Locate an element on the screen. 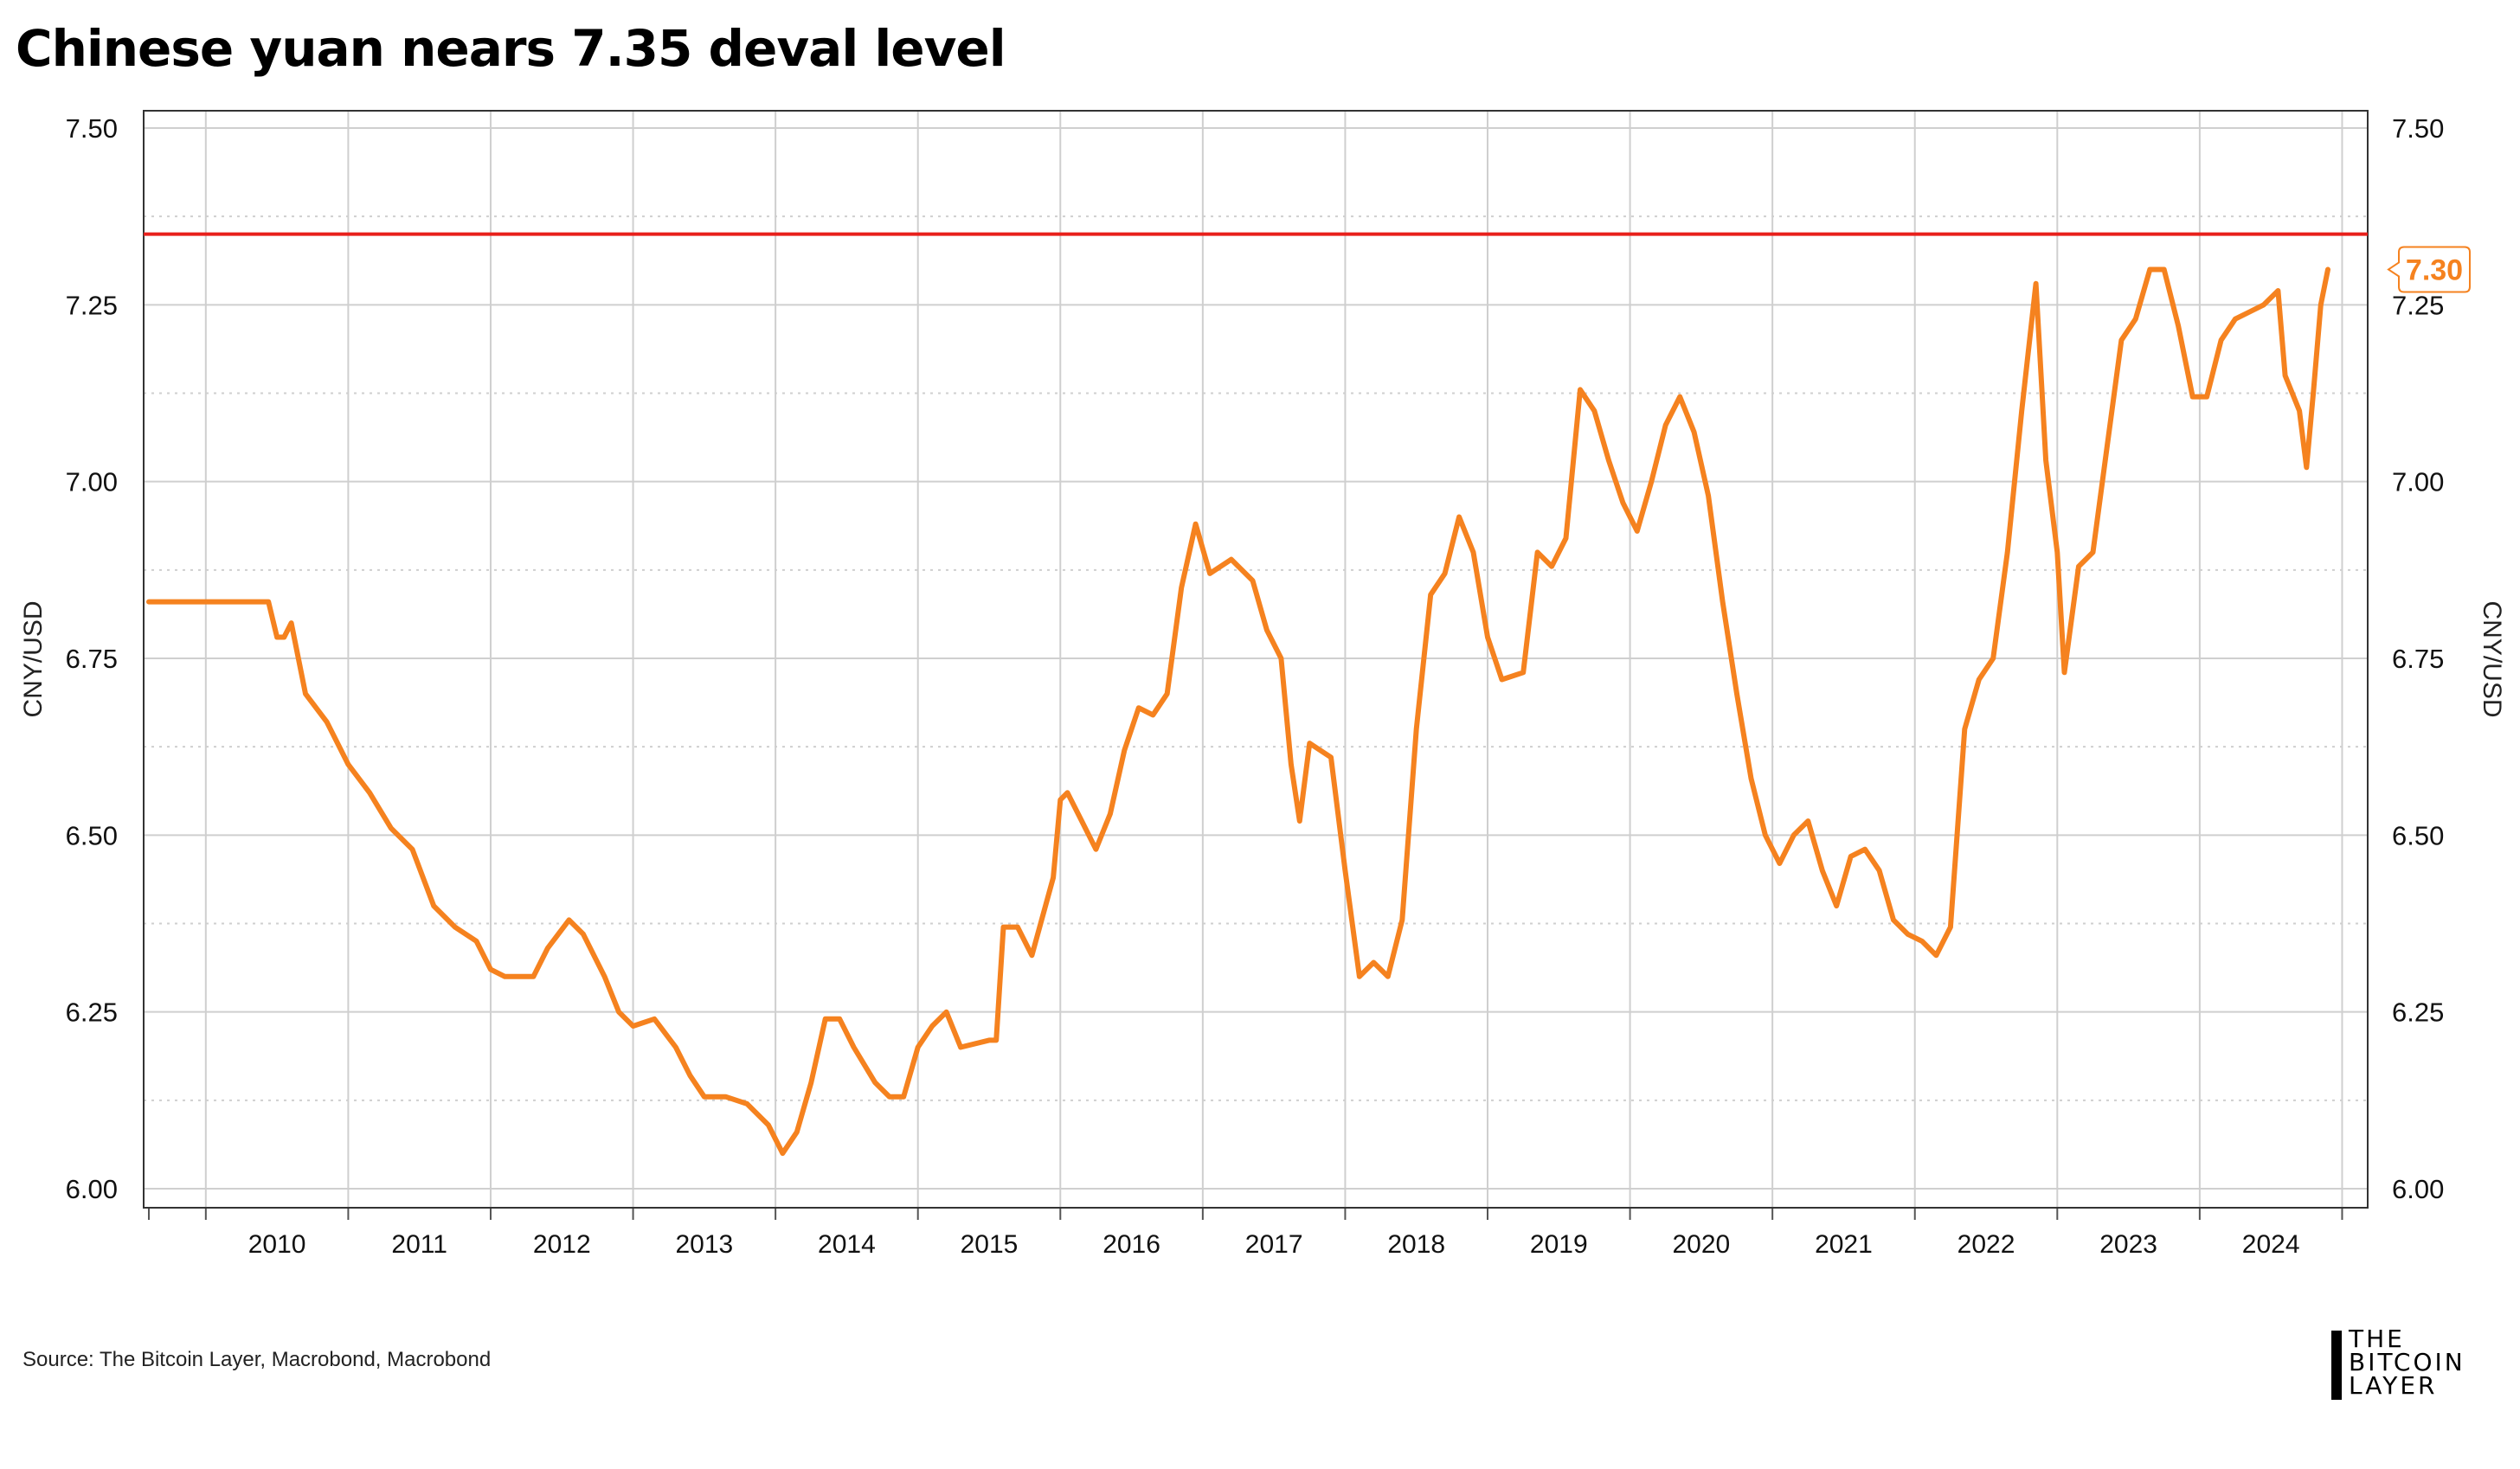 The width and height of the screenshot is (2520, 1469). x-tick-label: 2022 is located at coordinates (1986, 1244).